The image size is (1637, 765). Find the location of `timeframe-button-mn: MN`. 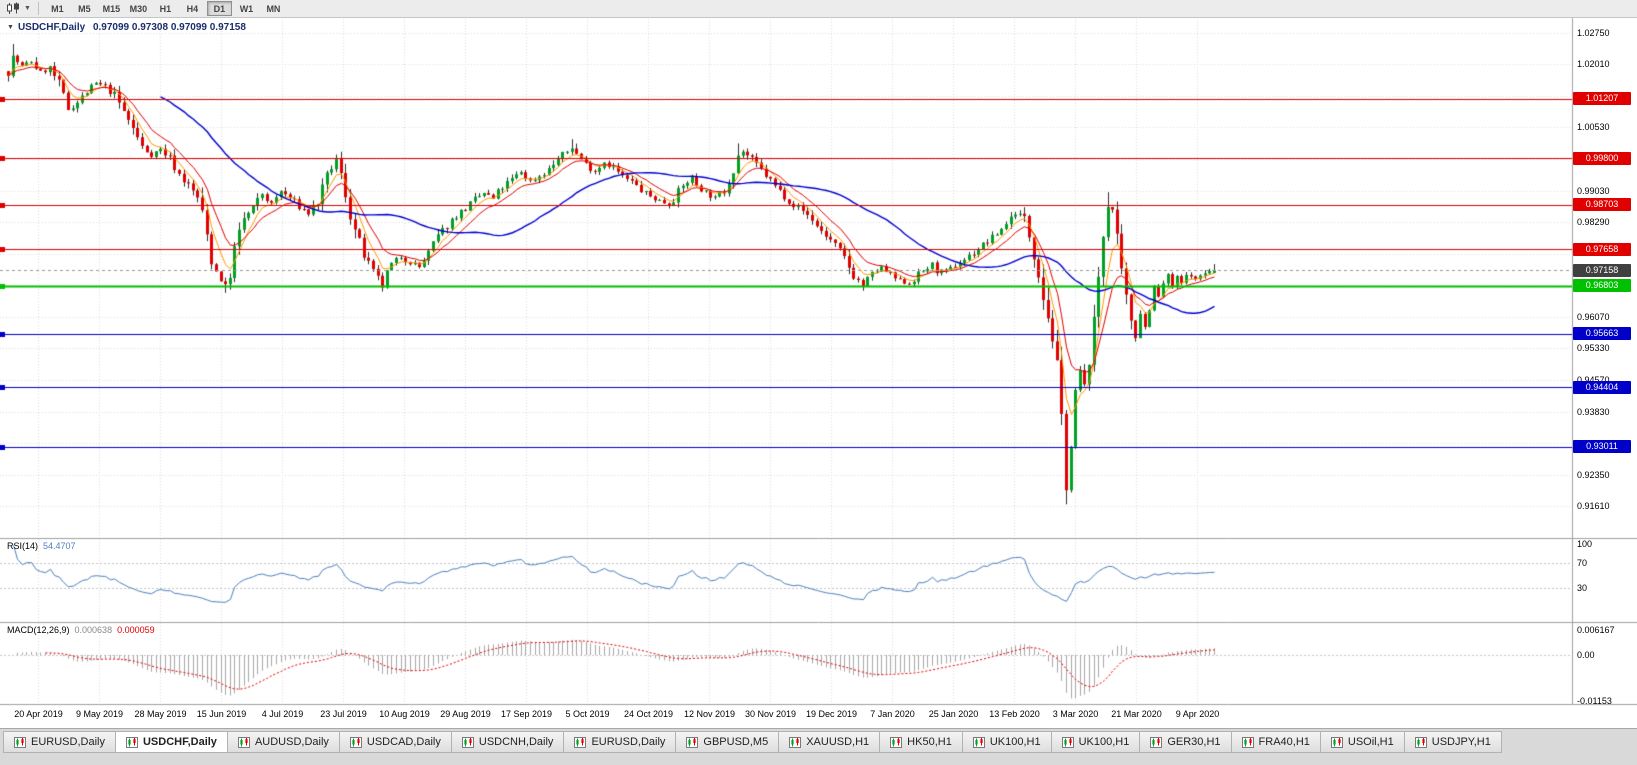

timeframe-button-mn: MN is located at coordinates (273, 8).